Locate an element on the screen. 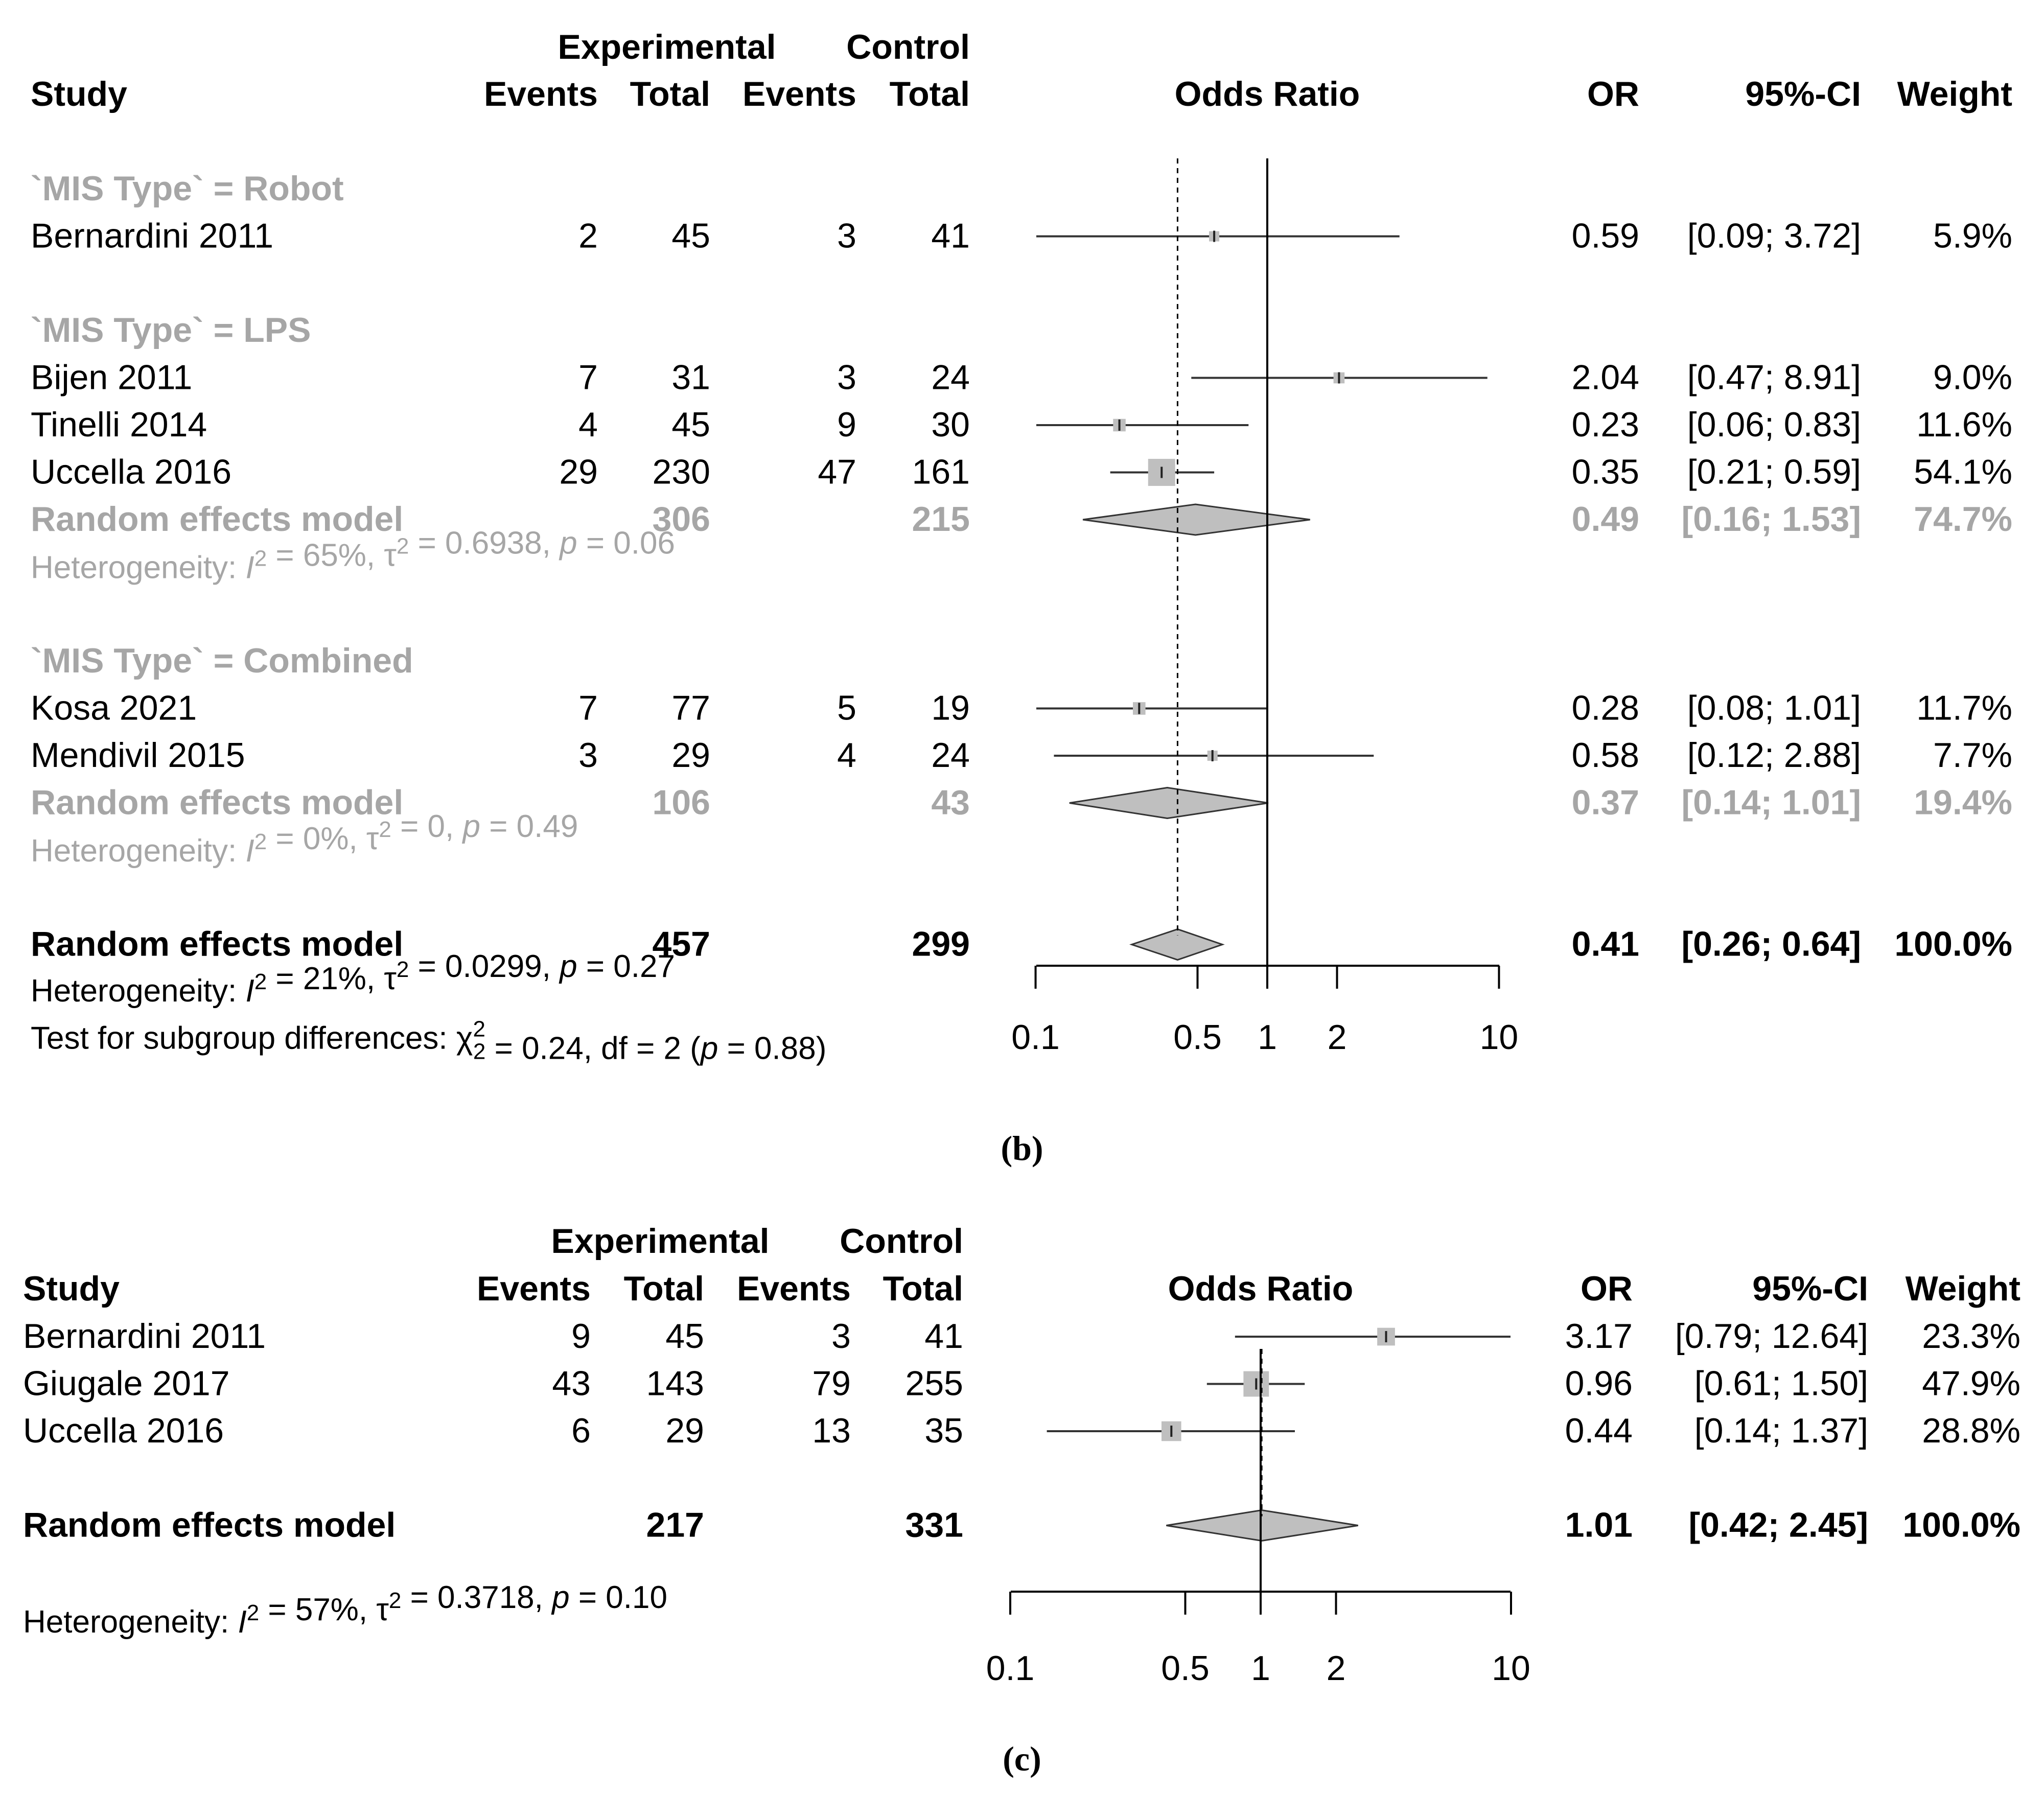 This screenshot has width=2044, height=1795. or-value: 0.59 is located at coordinates (1605, 236).